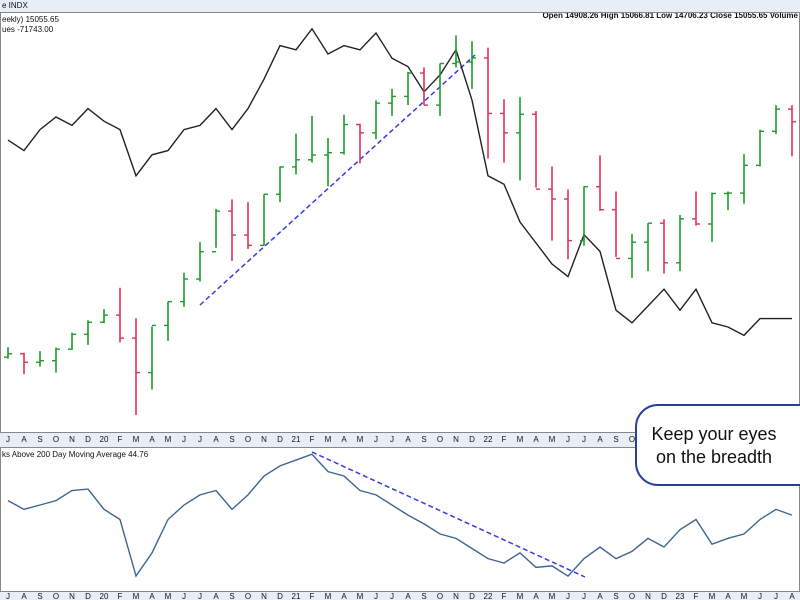 The image size is (800, 600). I want to click on month-strip-bottom, so click(400, 596).